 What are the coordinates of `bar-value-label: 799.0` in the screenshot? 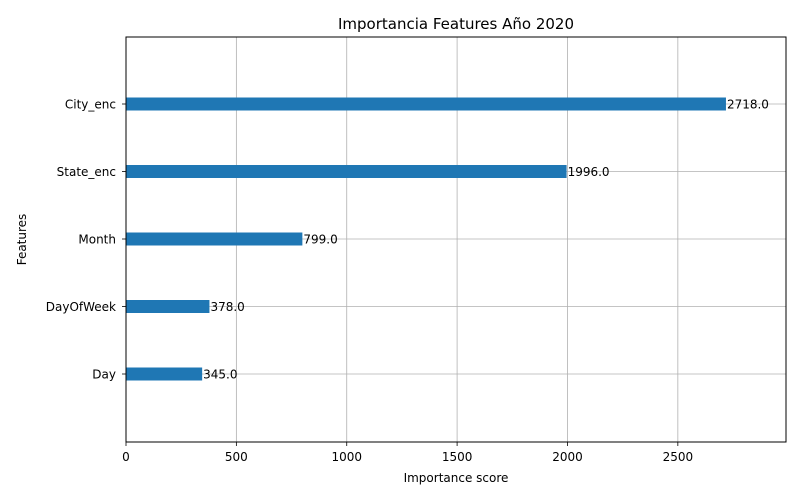 It's located at (320, 240).